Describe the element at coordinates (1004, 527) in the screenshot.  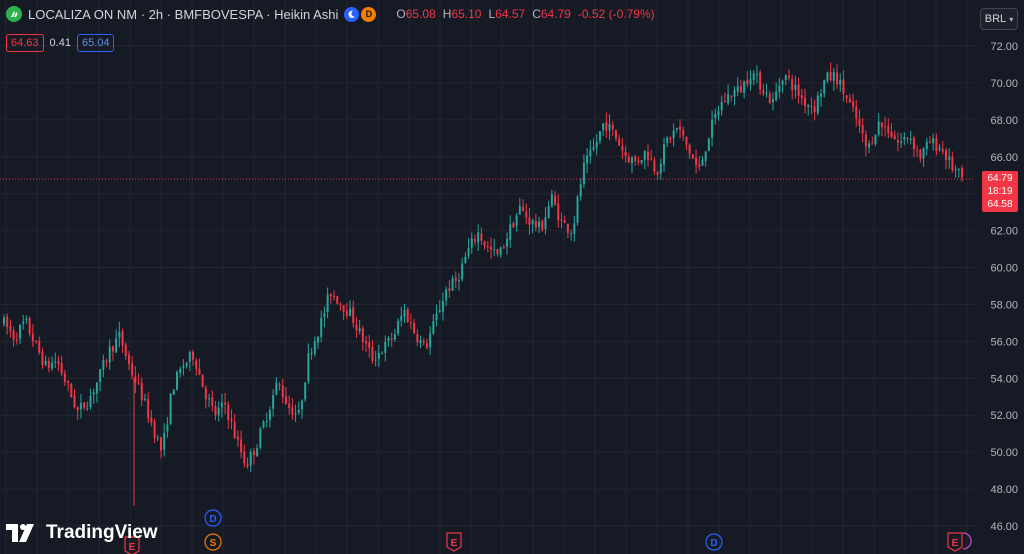
I see `y-tick-label: 46.00` at that location.